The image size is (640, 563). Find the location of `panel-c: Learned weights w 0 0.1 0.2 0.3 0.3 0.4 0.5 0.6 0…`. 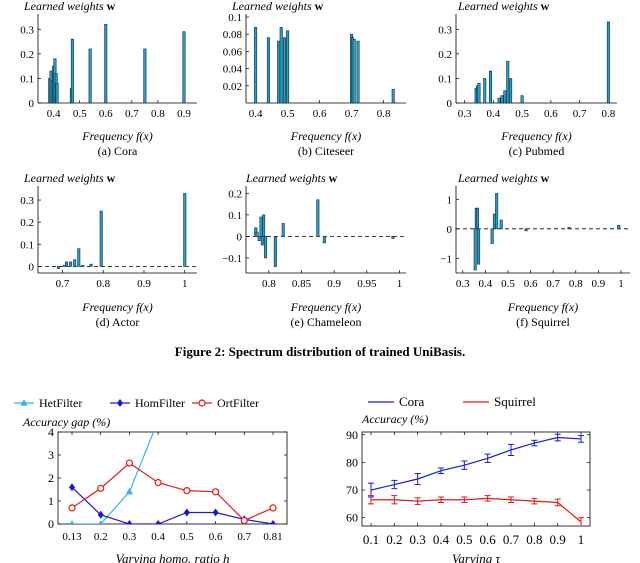

panel-c: Learned weights w 0 0.1 0.2 0.3 0.3 0.4 0.5 0.6 0… is located at coordinates (527, 79).